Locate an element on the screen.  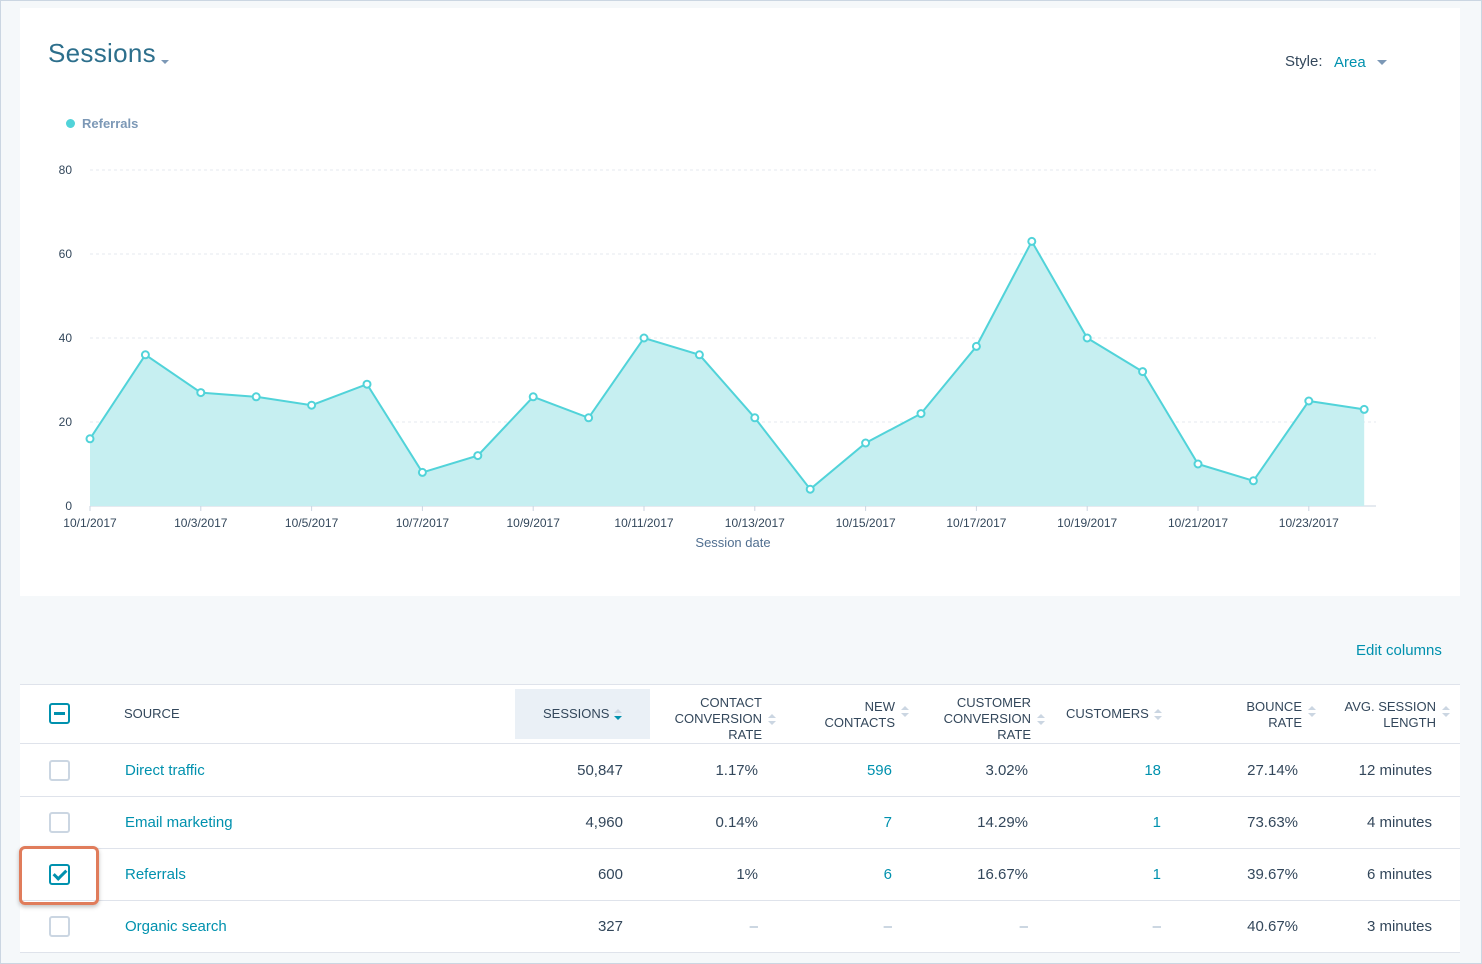
source-link: Email marketing is located at coordinates (179, 822).